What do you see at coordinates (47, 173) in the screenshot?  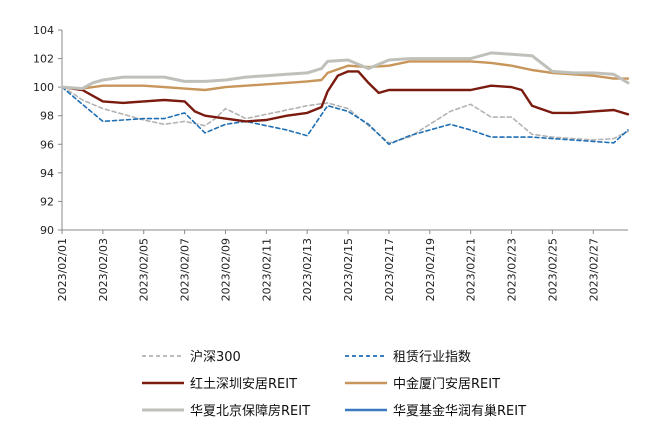 I see `y-tick-label: 94` at bounding box center [47, 173].